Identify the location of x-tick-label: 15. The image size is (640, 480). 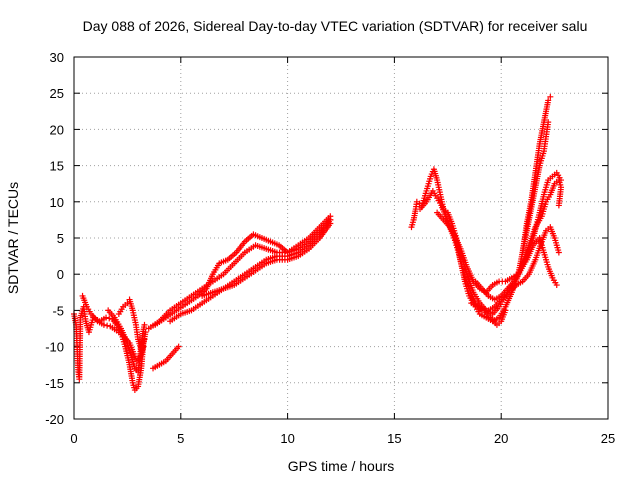
(394, 438).